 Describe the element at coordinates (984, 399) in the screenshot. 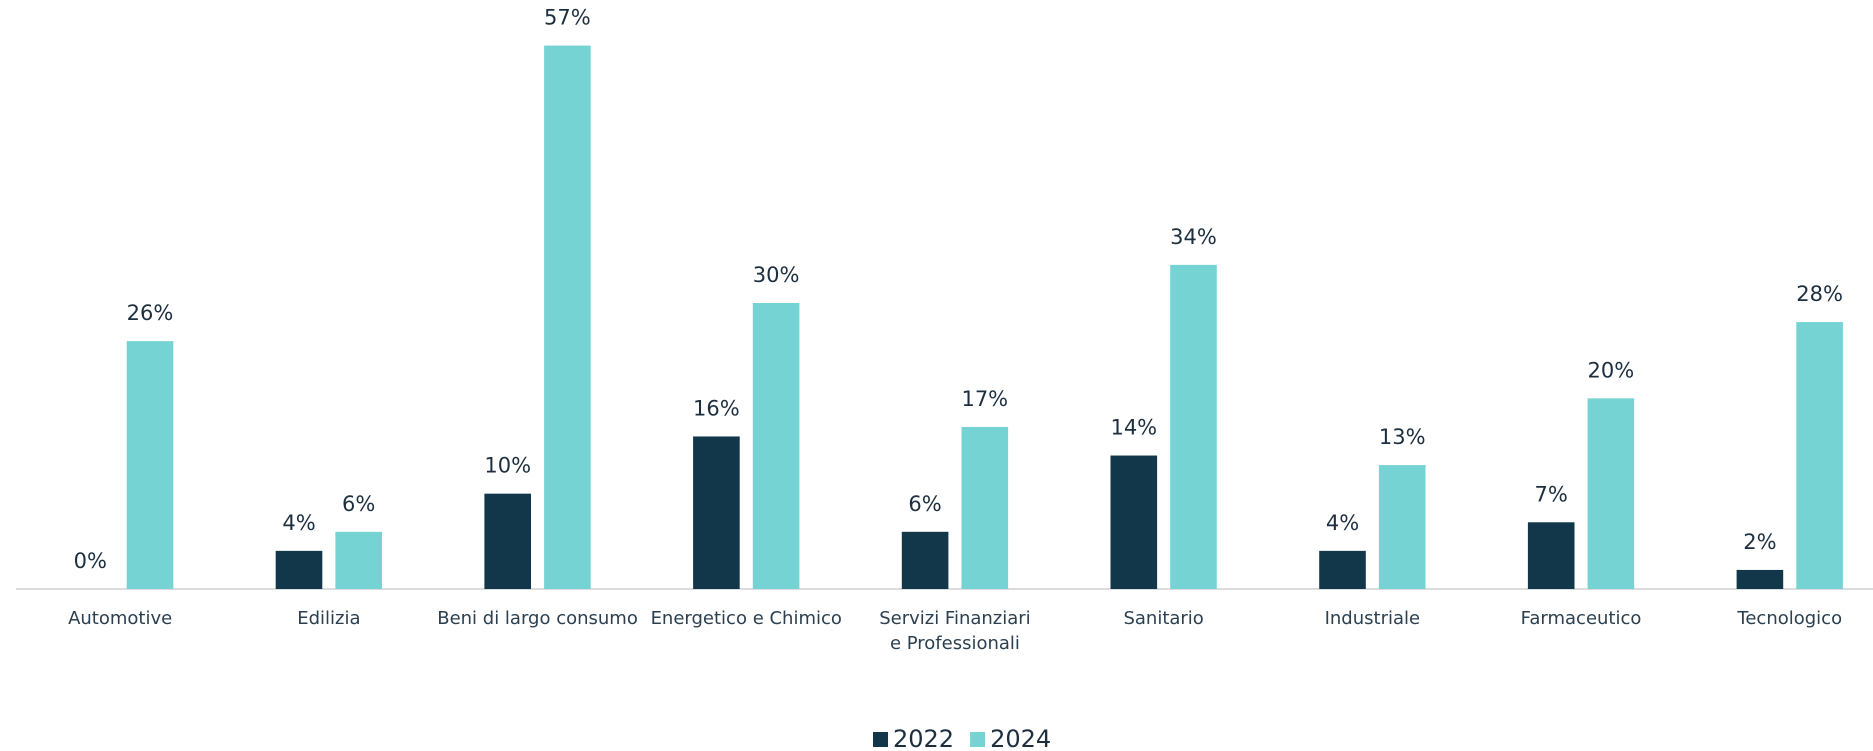

I see `value-label: 17%` at that location.